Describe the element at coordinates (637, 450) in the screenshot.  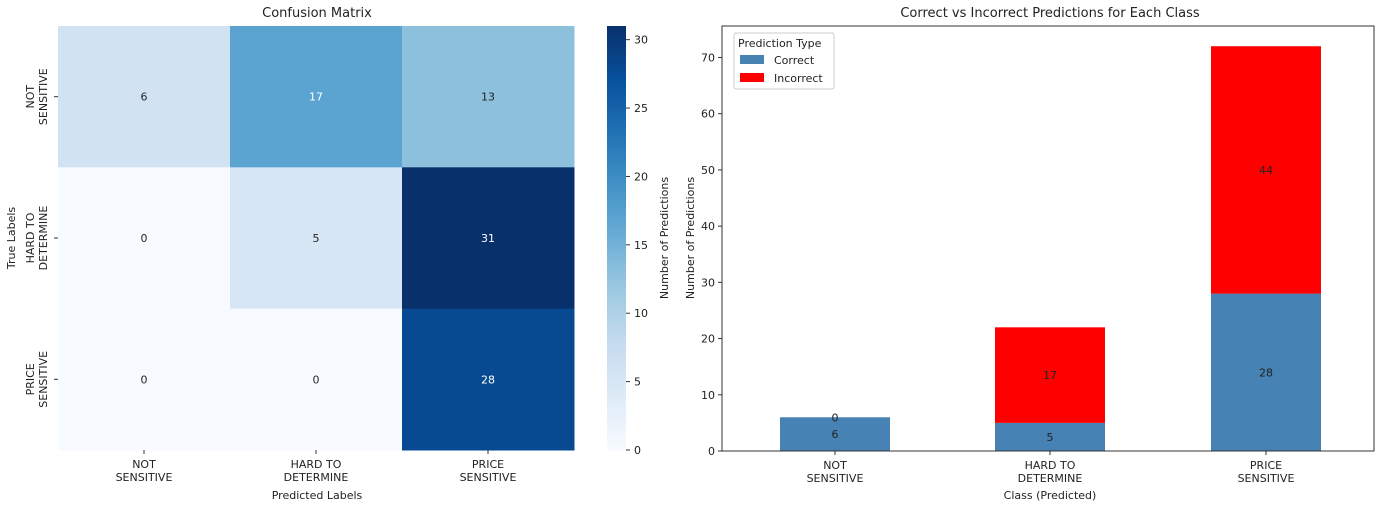
I see `colorbar-tick-label: 0` at that location.